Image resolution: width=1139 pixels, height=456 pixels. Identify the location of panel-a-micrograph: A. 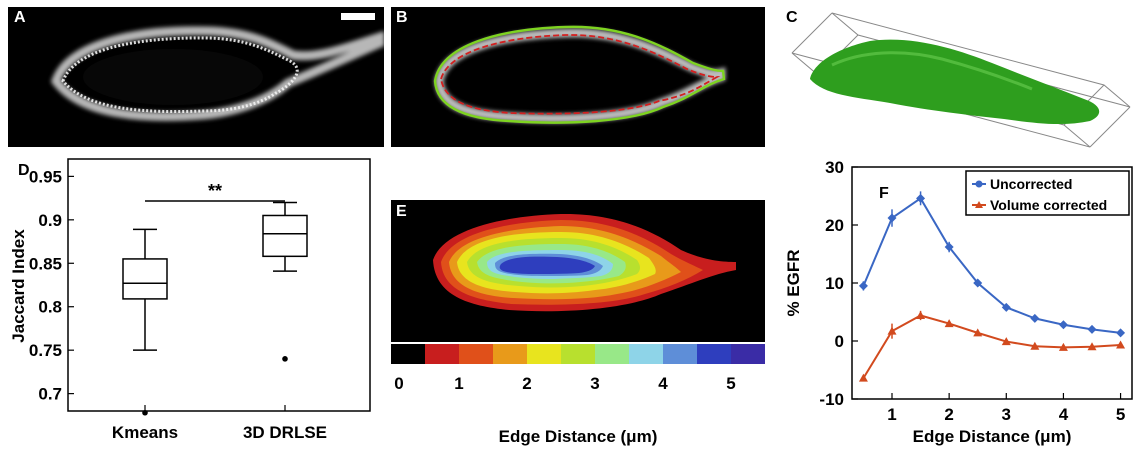
(196, 77).